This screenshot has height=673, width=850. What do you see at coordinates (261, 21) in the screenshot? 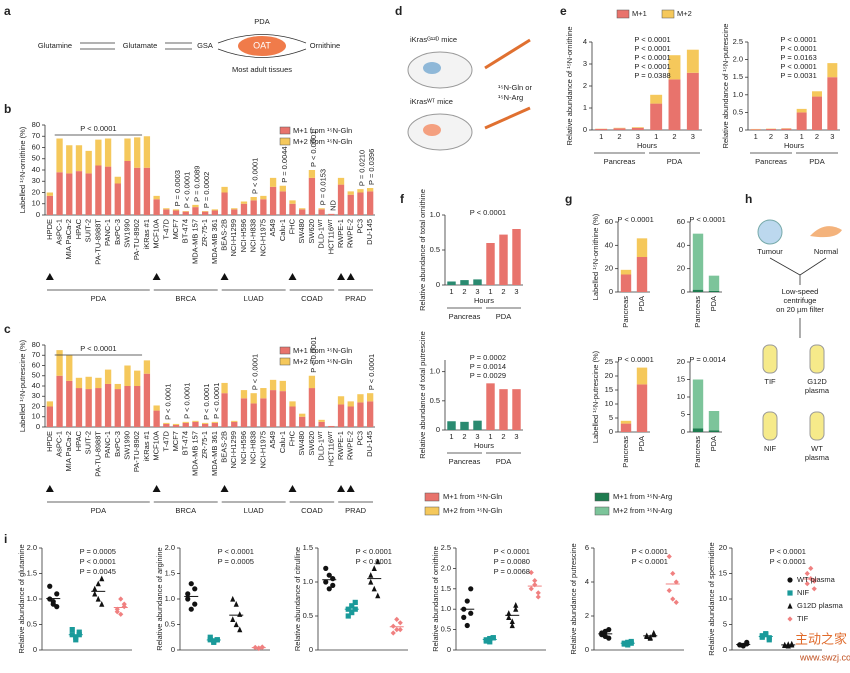
I see `label: PDA` at bounding box center [261, 21].